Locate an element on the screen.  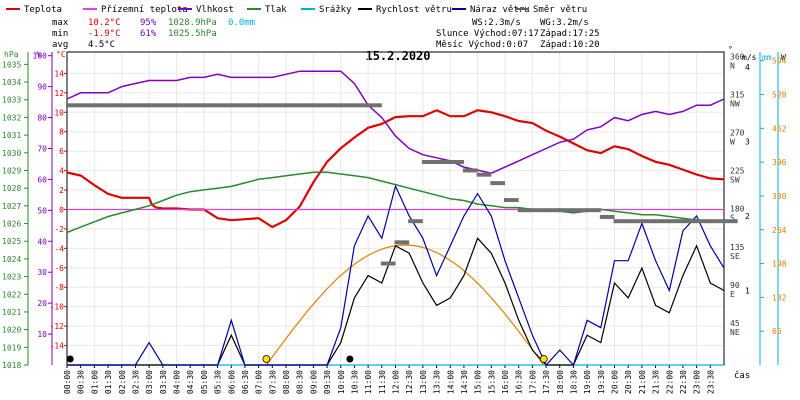
rain-tick-label: 396 is located at coordinates (779, 162).